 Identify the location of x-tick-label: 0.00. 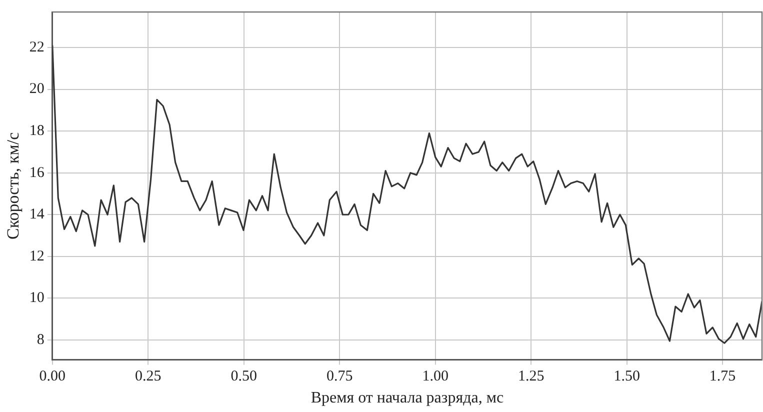
(52, 376).